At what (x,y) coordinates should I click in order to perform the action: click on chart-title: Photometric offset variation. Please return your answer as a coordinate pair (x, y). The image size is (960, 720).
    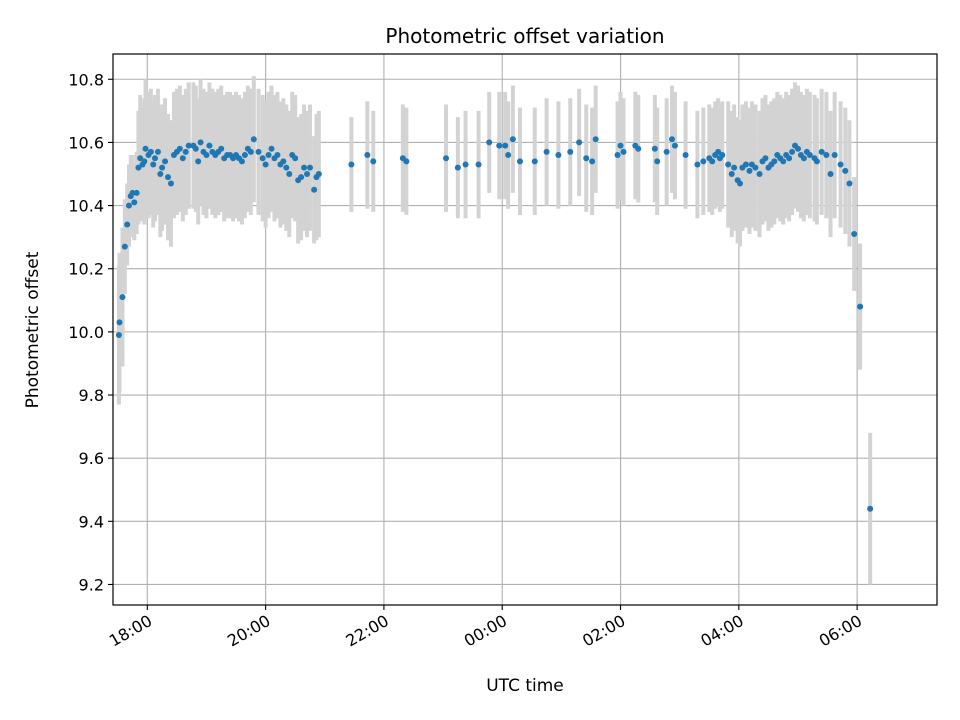
    Looking at the image, I should click on (524, 36).